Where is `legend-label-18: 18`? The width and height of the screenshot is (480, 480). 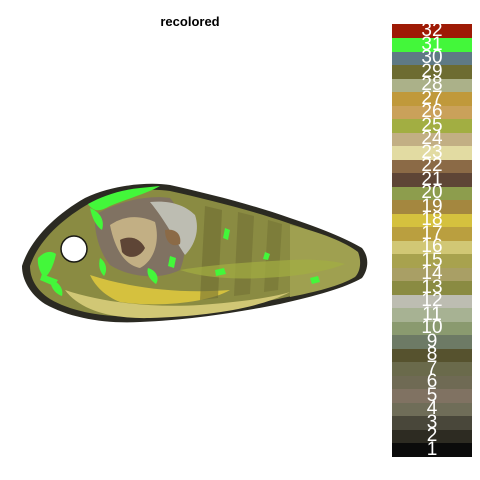
legend-label-18: 18 is located at coordinates (432, 220).